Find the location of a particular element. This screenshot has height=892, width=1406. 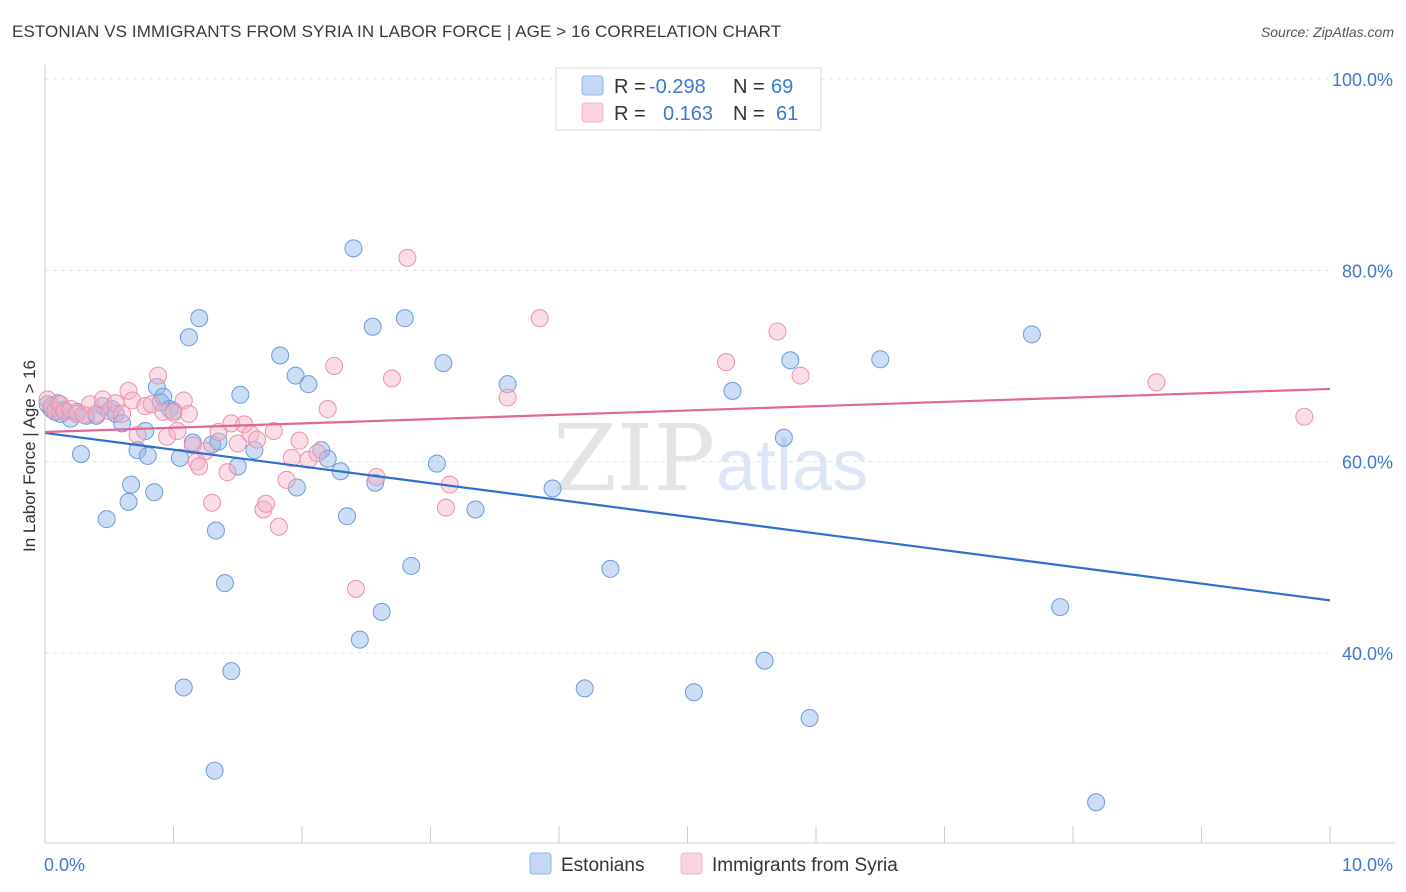

x-tick-labels: 0.0% 10.0% is located at coordinates (718, 865).